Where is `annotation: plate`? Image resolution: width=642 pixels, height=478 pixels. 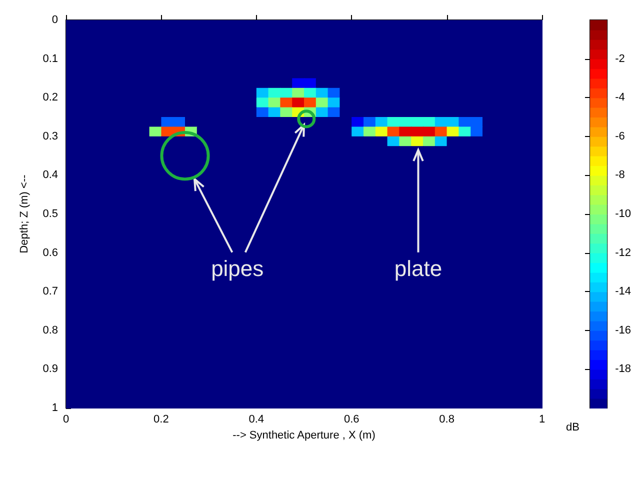
annotation: plate is located at coordinates (418, 268).